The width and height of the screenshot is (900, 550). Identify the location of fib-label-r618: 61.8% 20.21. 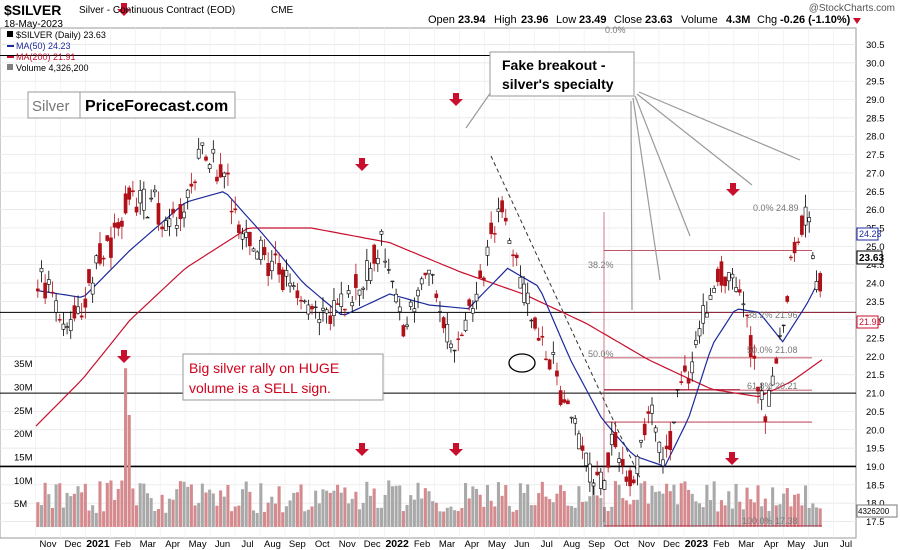
(772, 386).